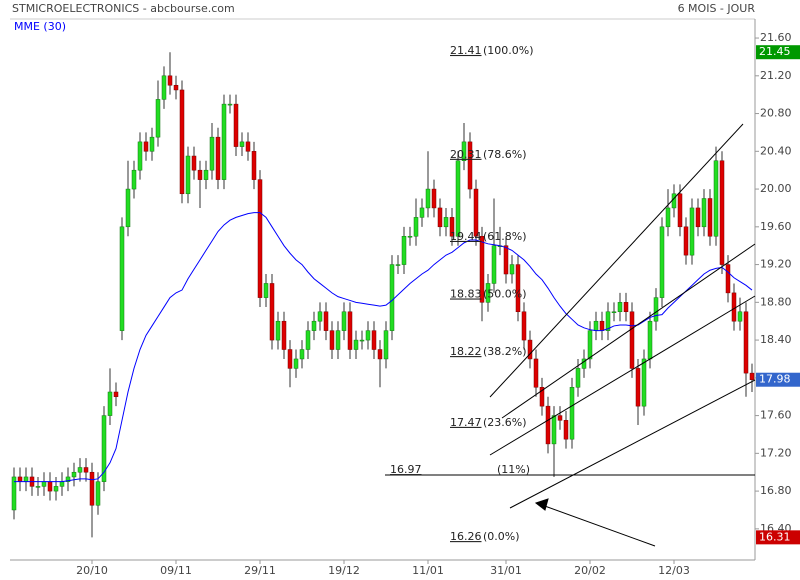 Image resolution: width=800 pixels, height=580 pixels. What do you see at coordinates (775, 536) in the screenshot?
I see `price-marker-label: 16.31` at bounding box center [775, 536].